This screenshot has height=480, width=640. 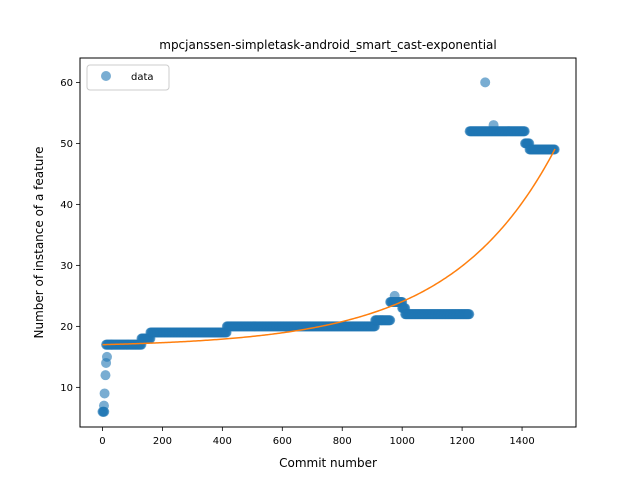 I want to click on y-axis-label: Number of instance of a feature, so click(x=39, y=243).